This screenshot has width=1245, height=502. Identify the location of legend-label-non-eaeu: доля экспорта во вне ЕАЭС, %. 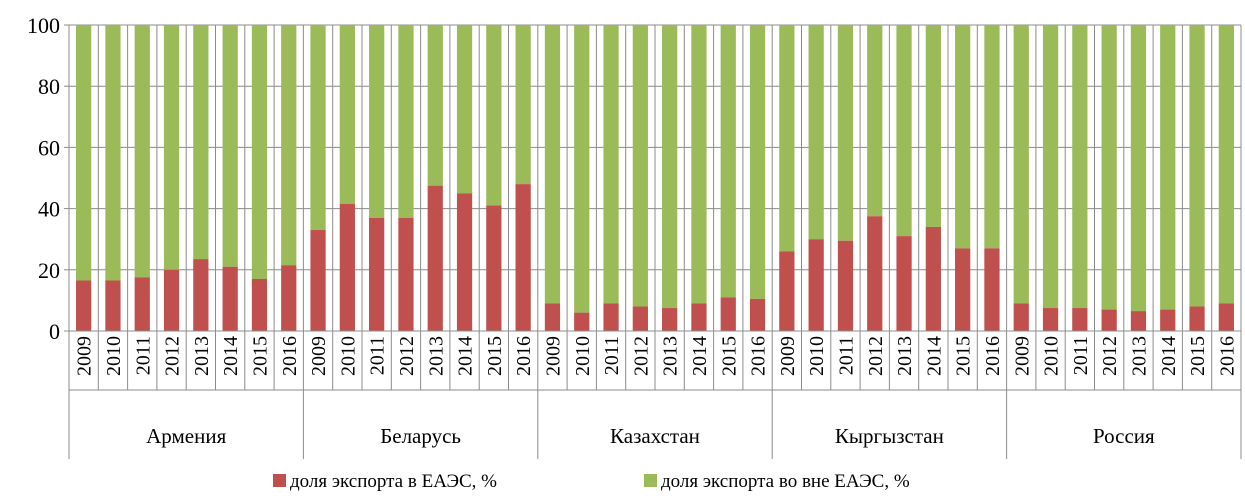
(785, 481).